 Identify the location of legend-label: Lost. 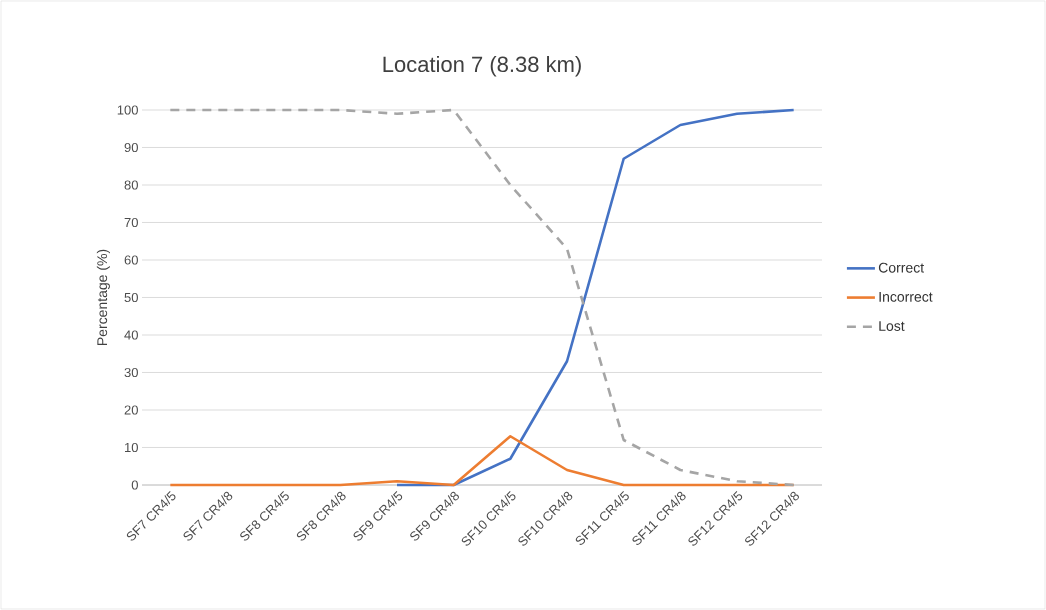
(892, 326).